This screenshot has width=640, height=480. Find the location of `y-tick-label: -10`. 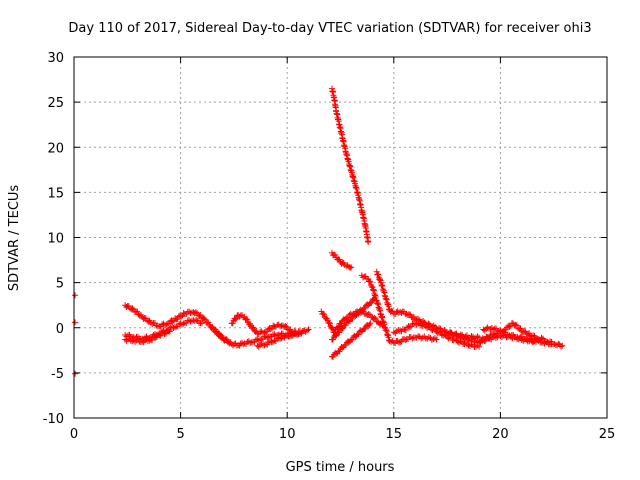

y-tick-label: -10 is located at coordinates (53, 419).